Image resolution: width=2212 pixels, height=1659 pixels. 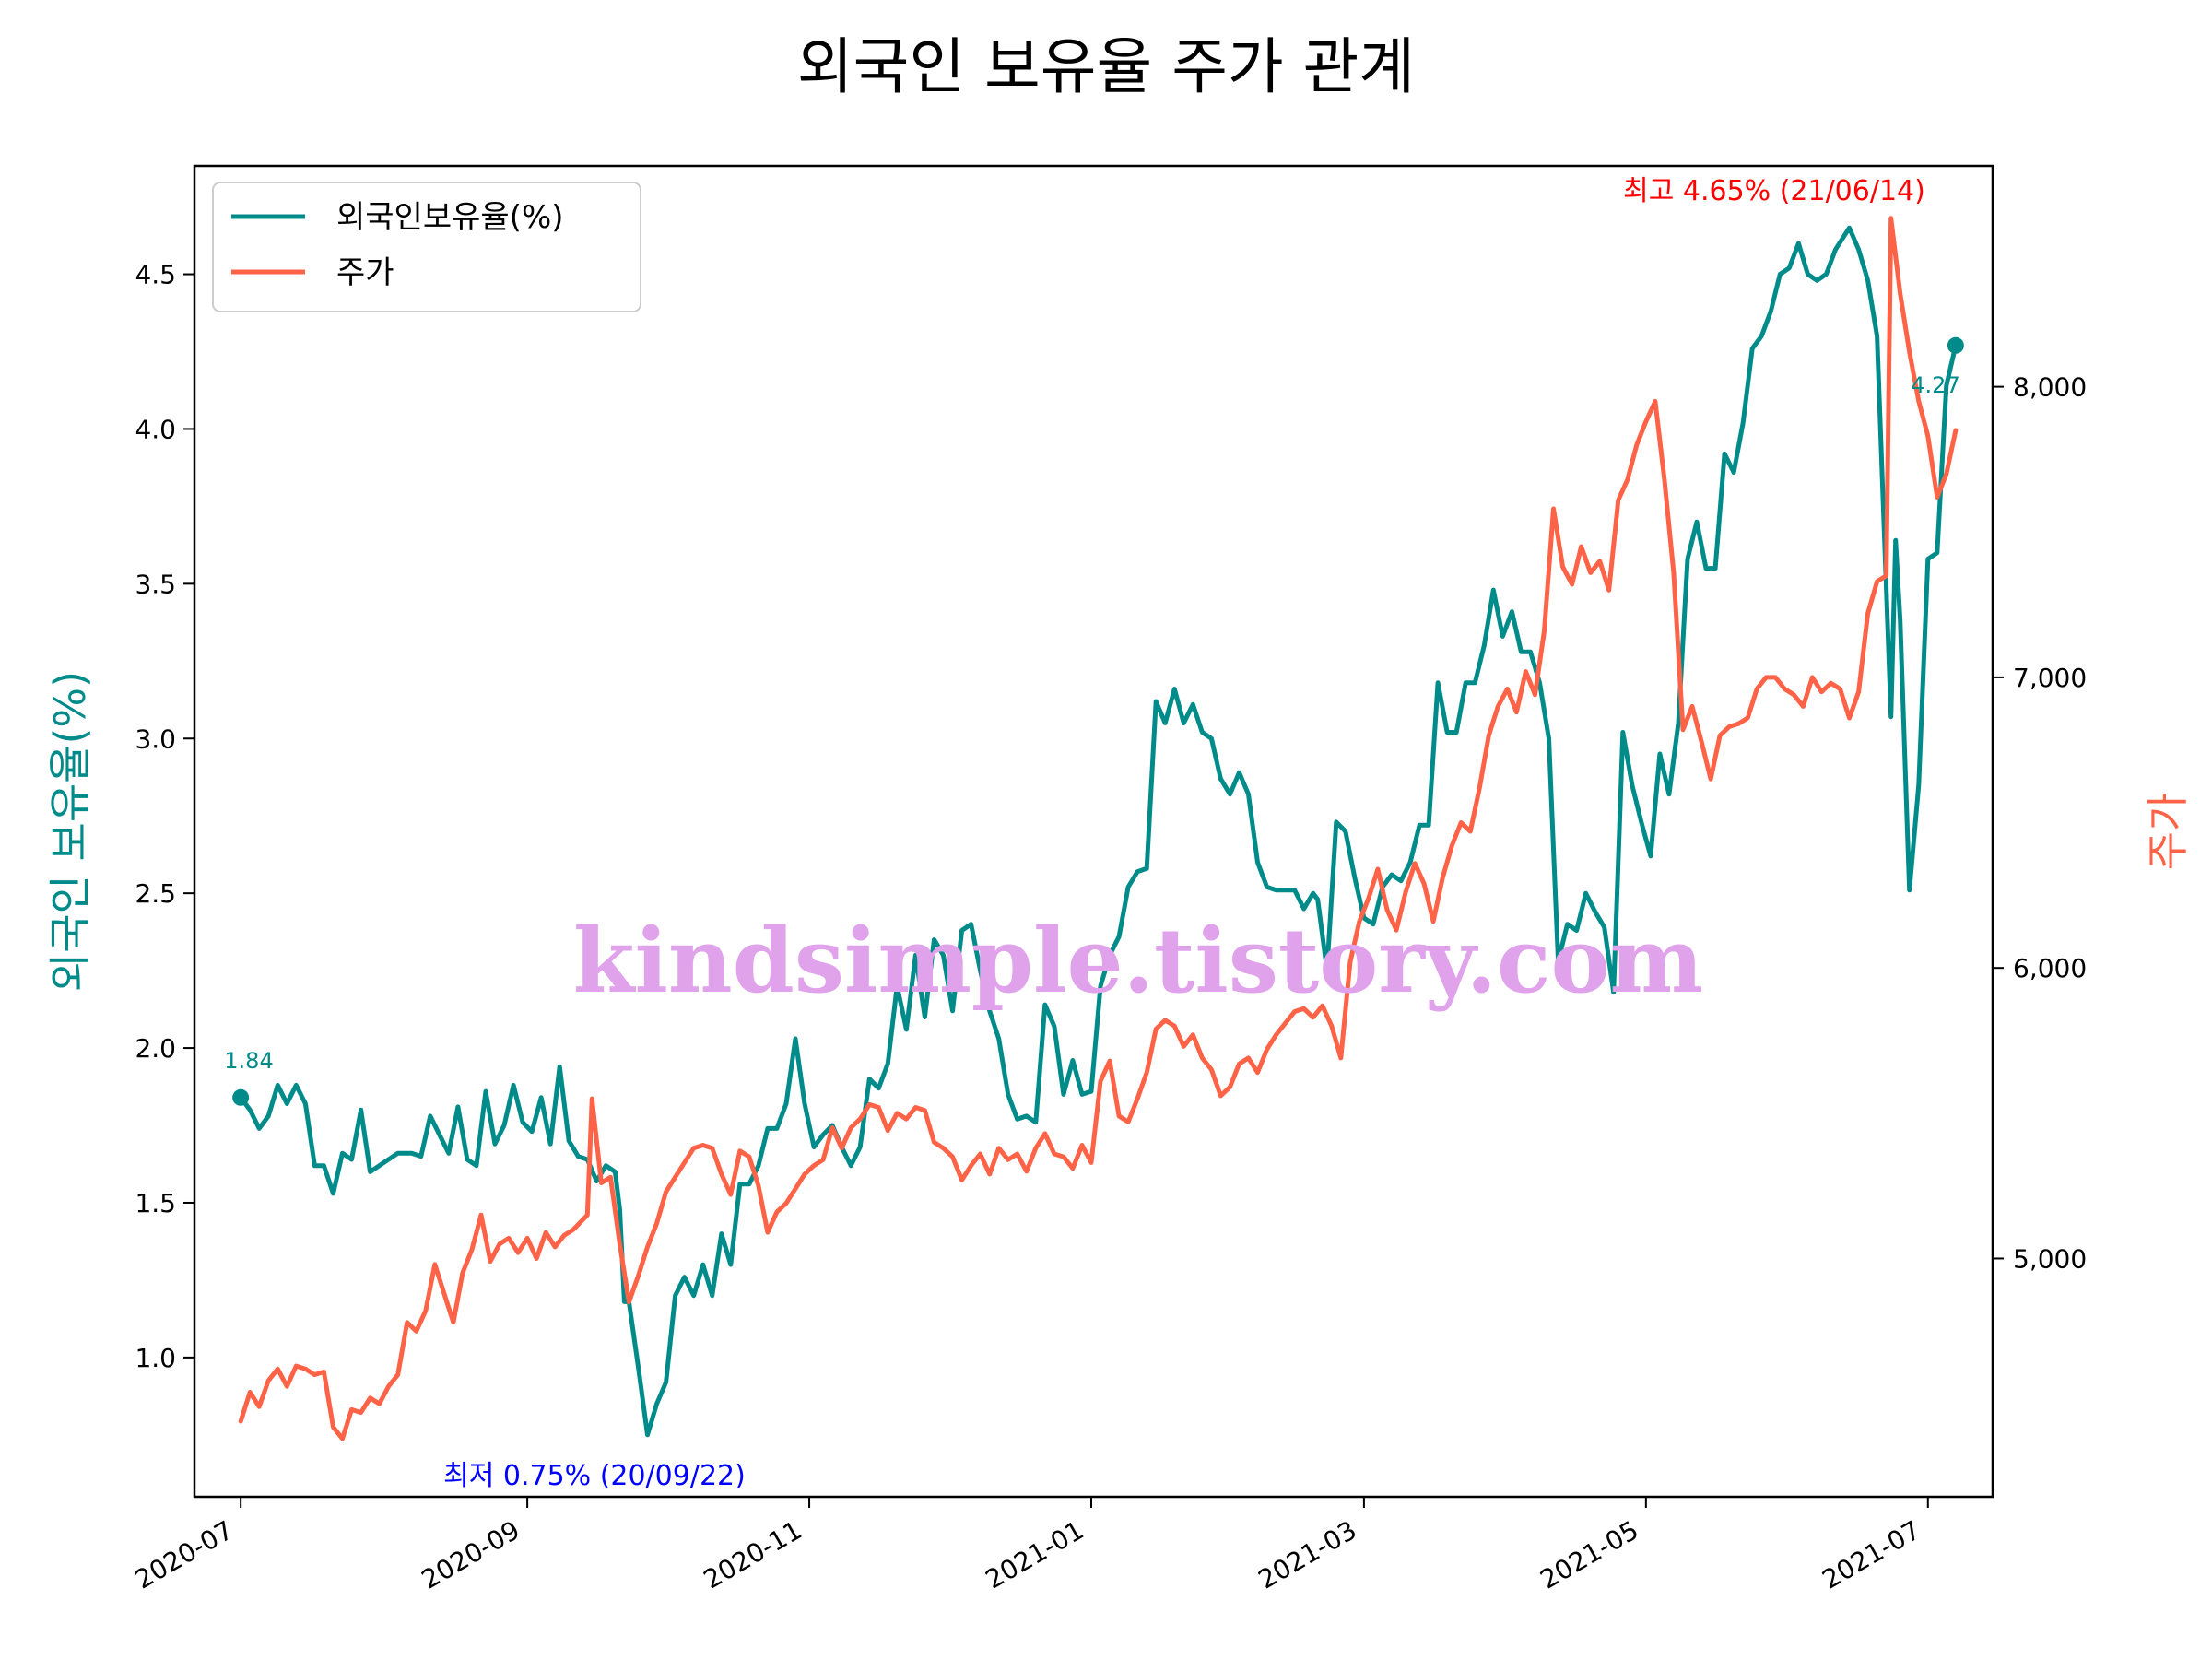 I want to click on x-tick-label: 2021-03, so click(x=1307, y=1554).